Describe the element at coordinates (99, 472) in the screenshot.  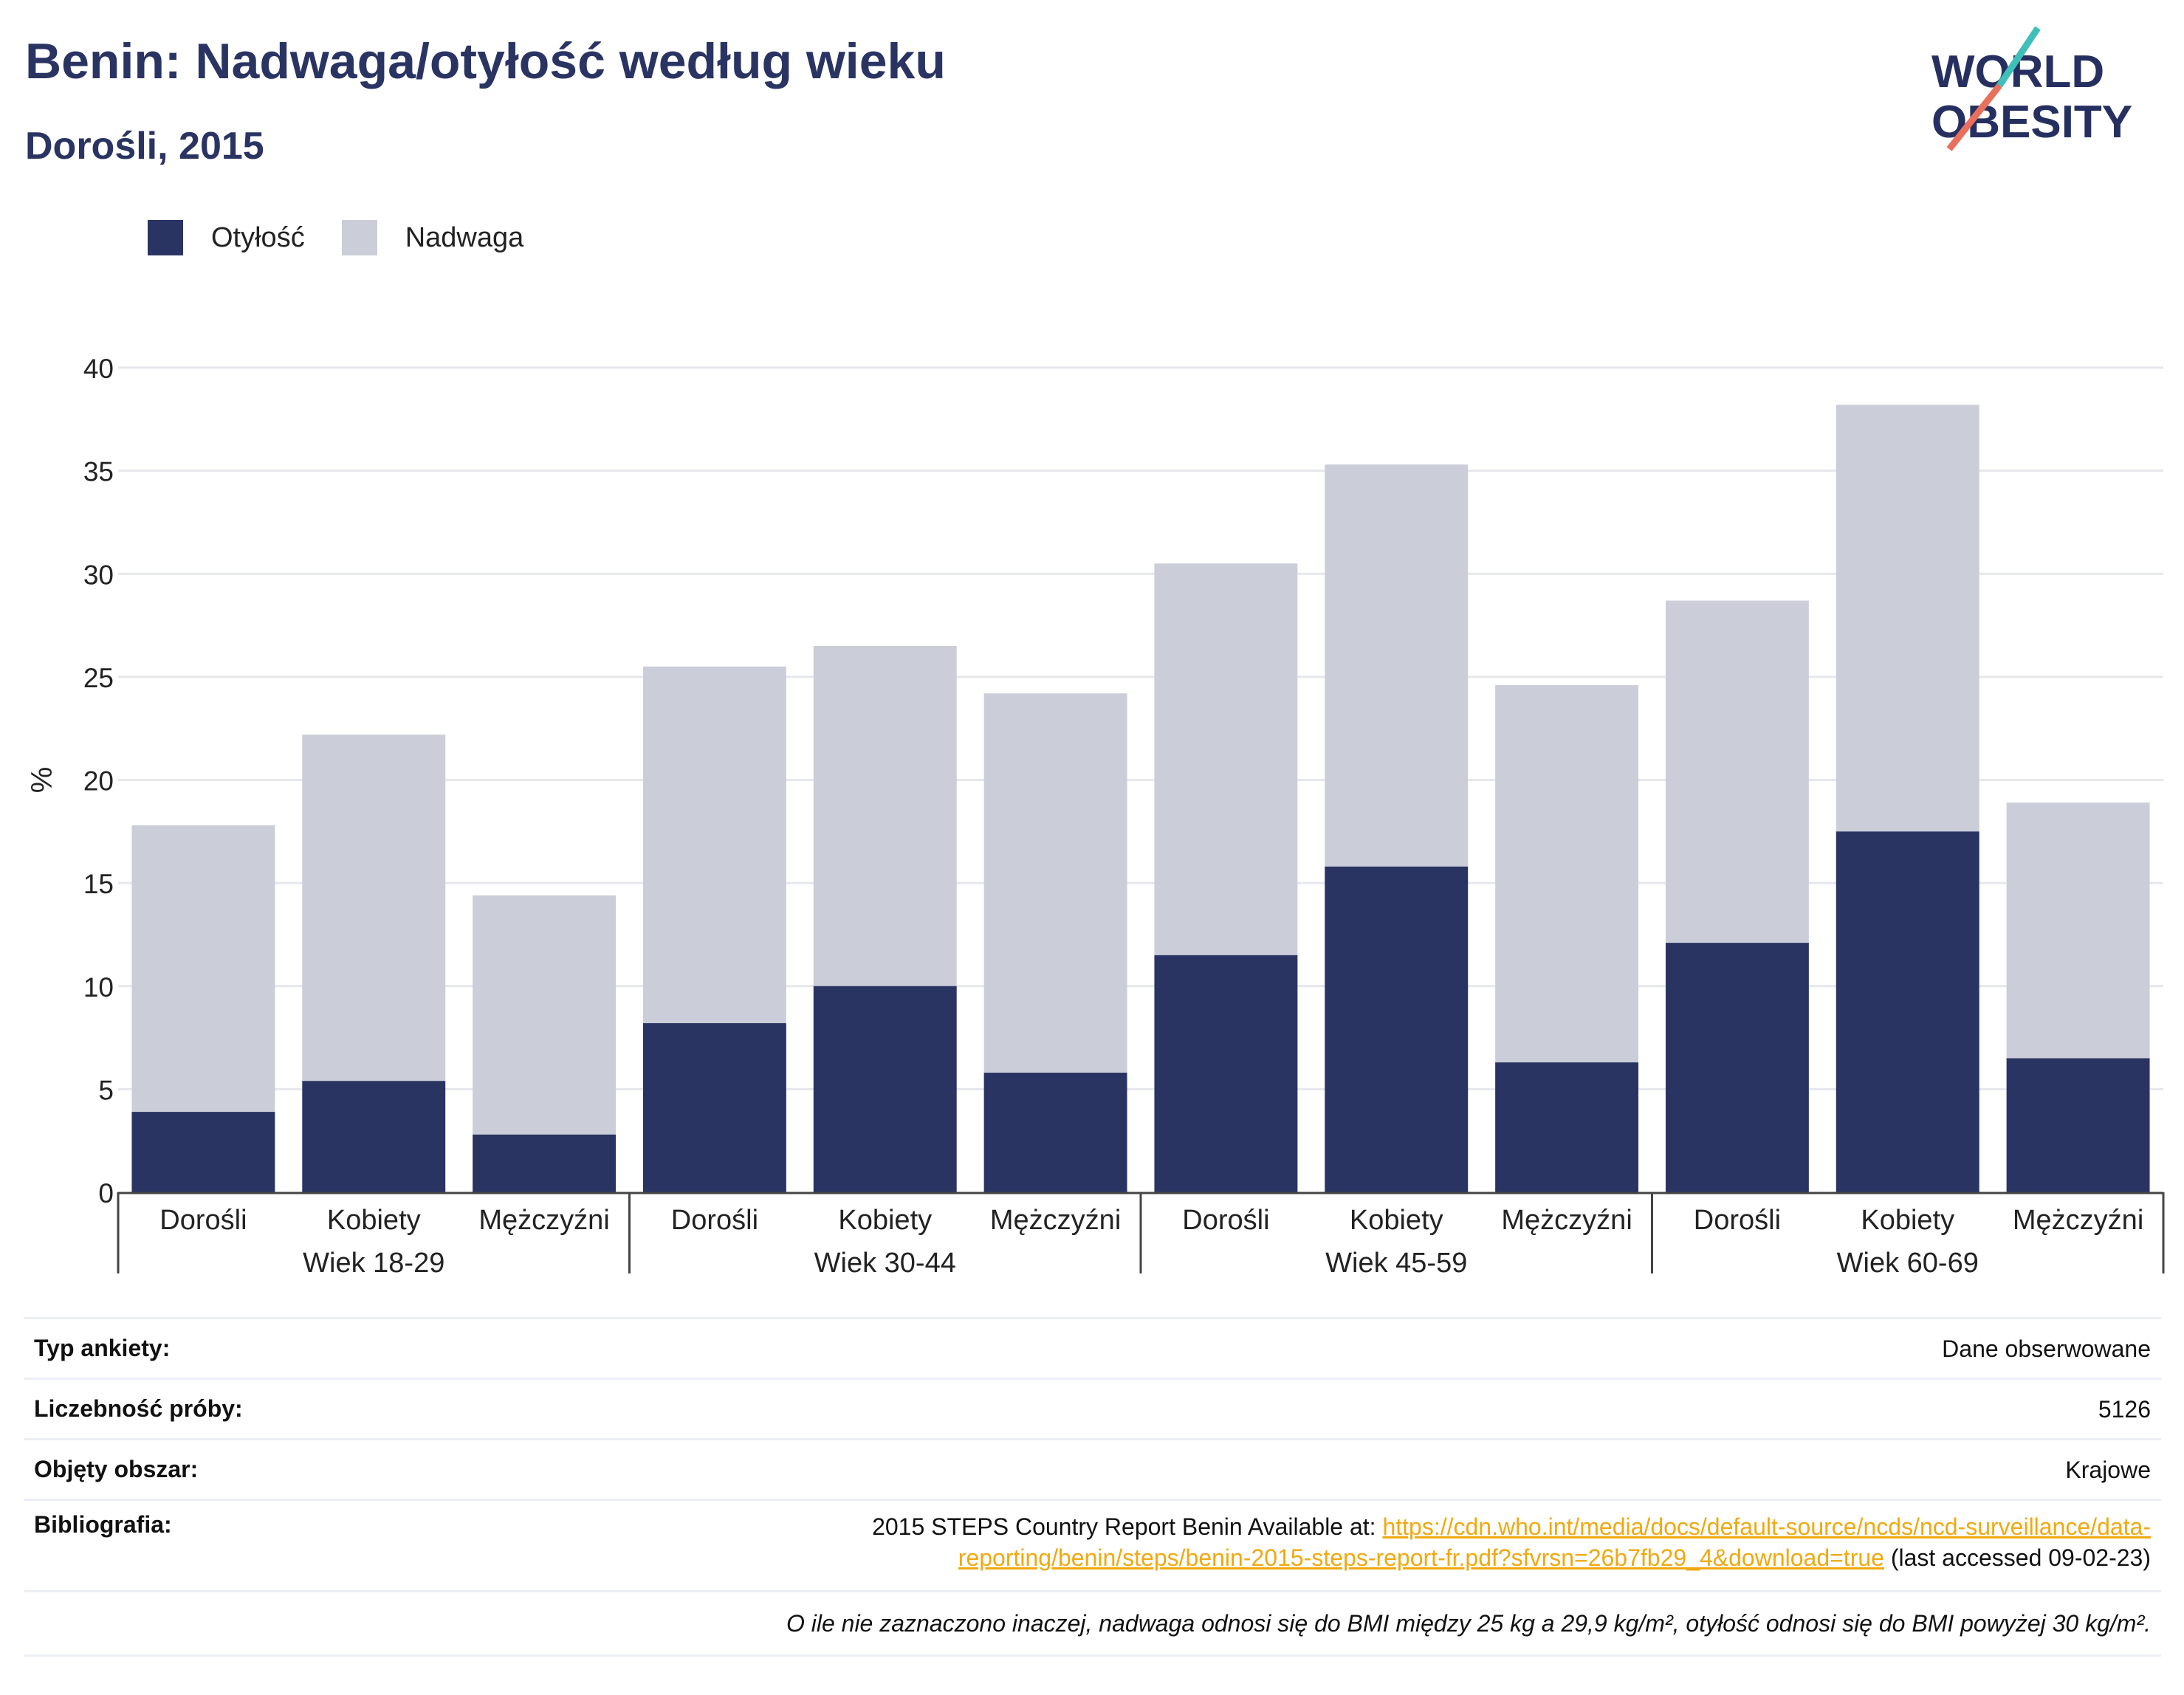
I see `y-tick-label: 35` at that location.